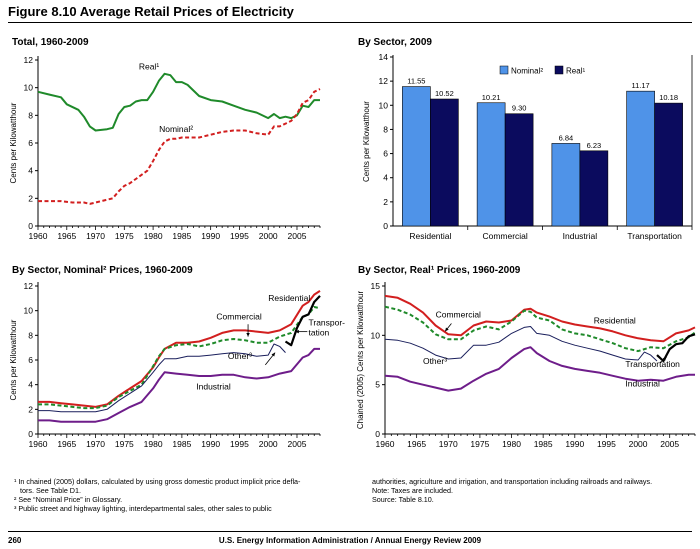  What do you see at coordinates (326, 322) in the screenshot?
I see `series-label-transportation: Transpor-` at bounding box center [326, 322].